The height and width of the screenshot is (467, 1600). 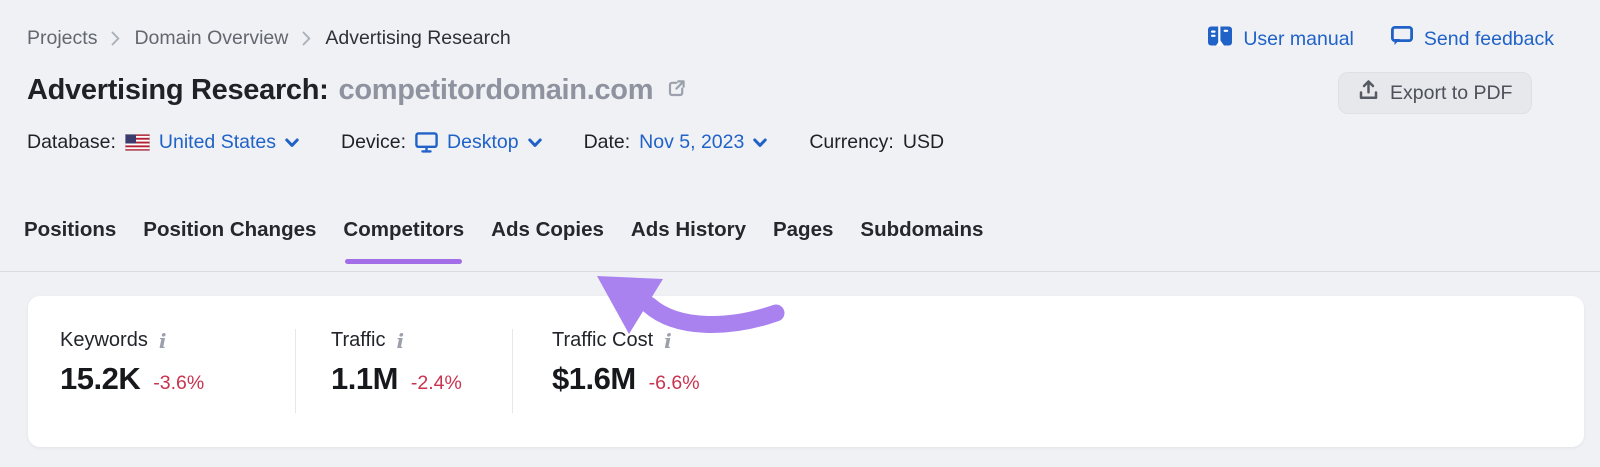 I want to click on currency-label: Currency:, so click(x=851, y=142).